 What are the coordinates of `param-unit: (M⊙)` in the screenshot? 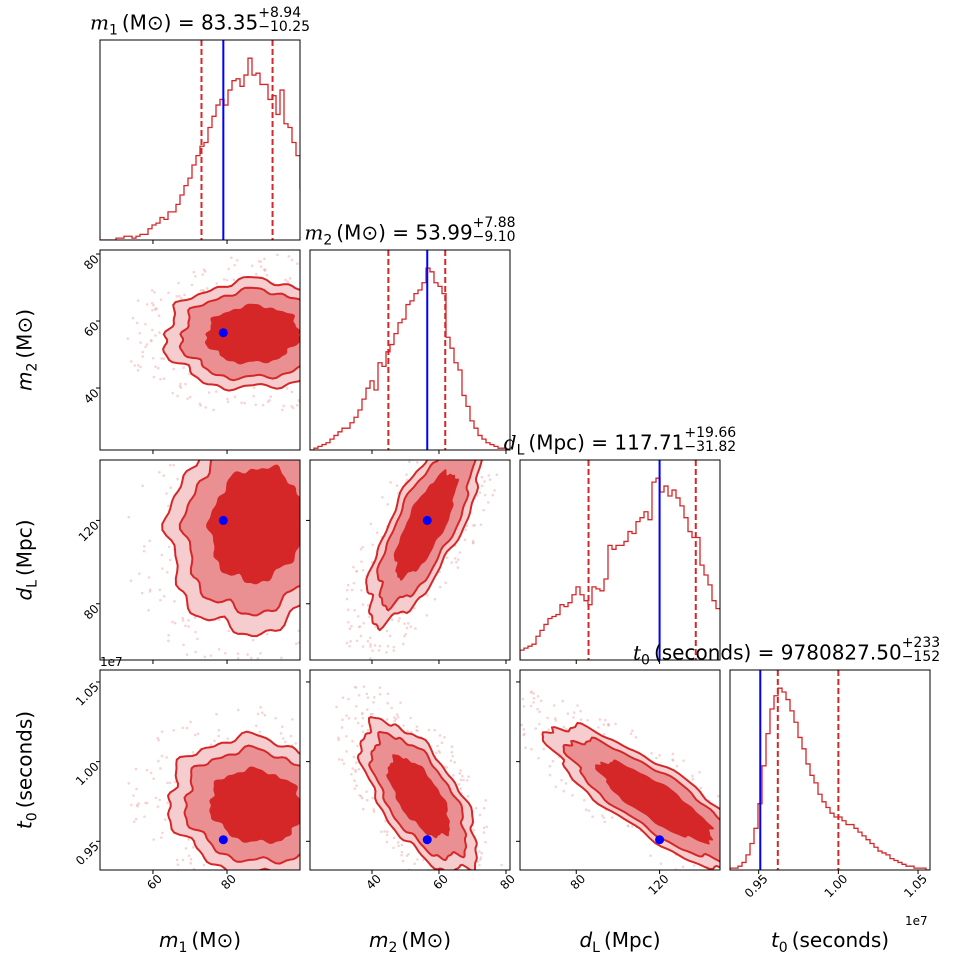 It's located at (424, 940).